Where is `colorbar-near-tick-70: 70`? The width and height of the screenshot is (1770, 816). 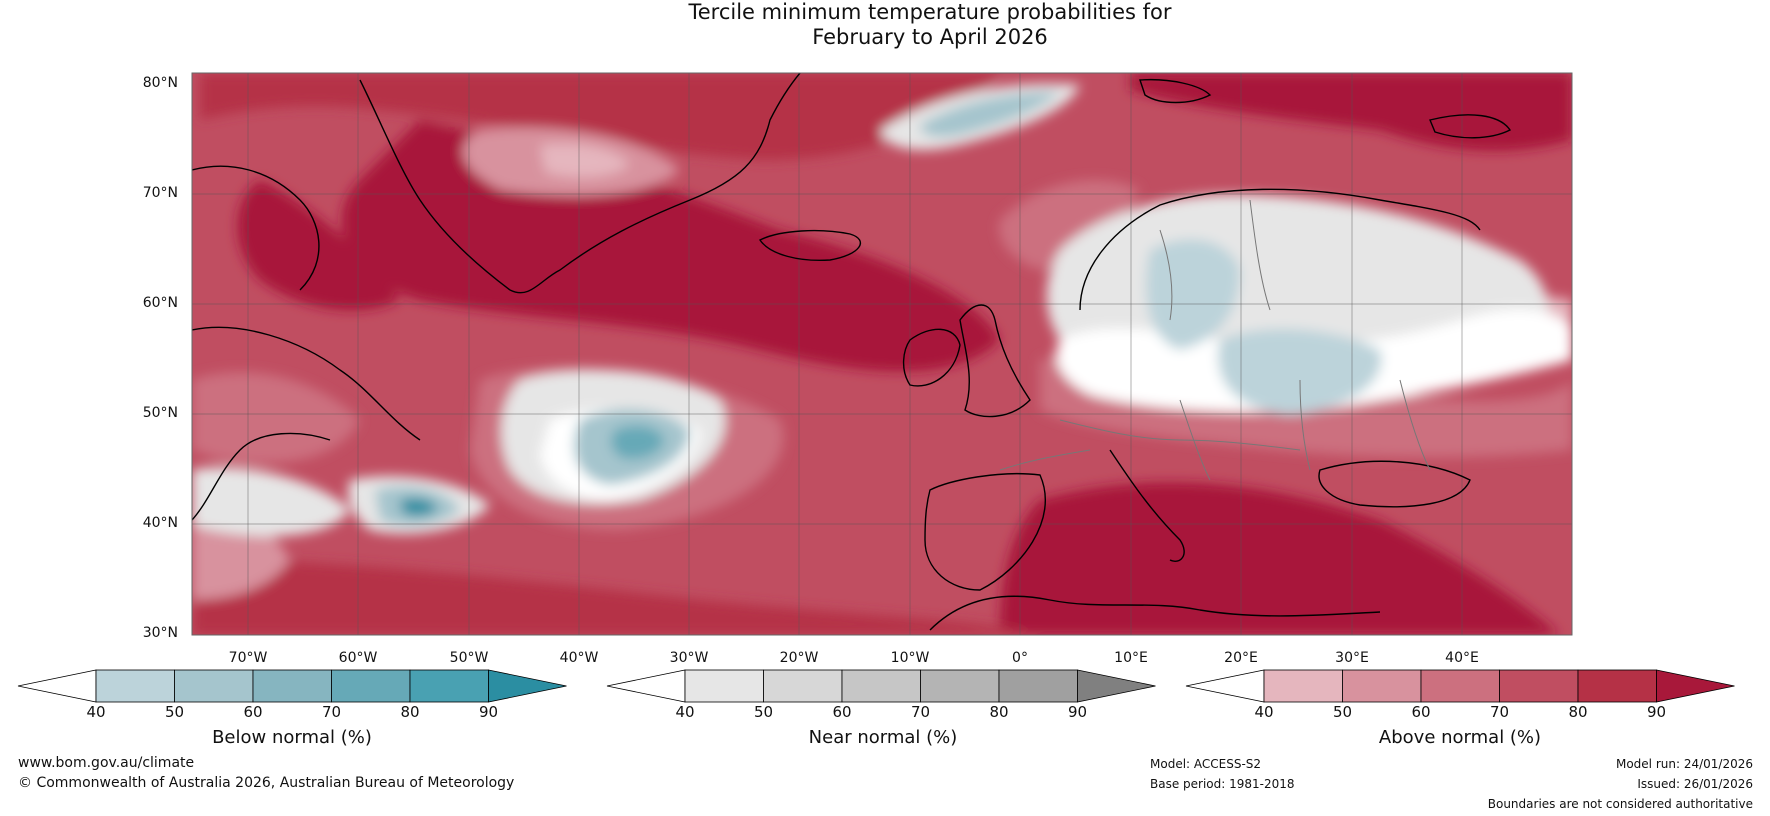
colorbar-near-tick-70: 70 is located at coordinates (920, 712).